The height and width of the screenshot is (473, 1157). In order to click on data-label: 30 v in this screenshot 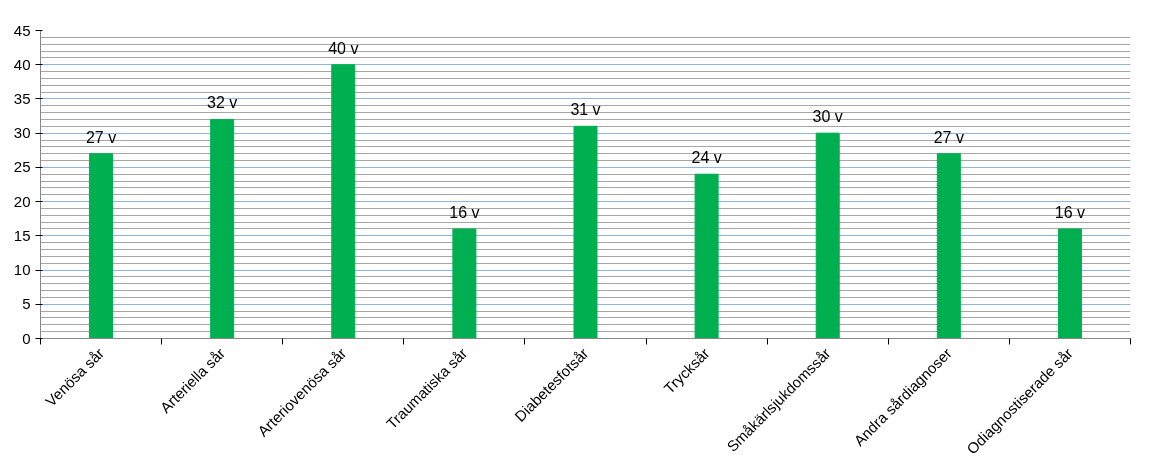, I will do `click(827, 117)`.